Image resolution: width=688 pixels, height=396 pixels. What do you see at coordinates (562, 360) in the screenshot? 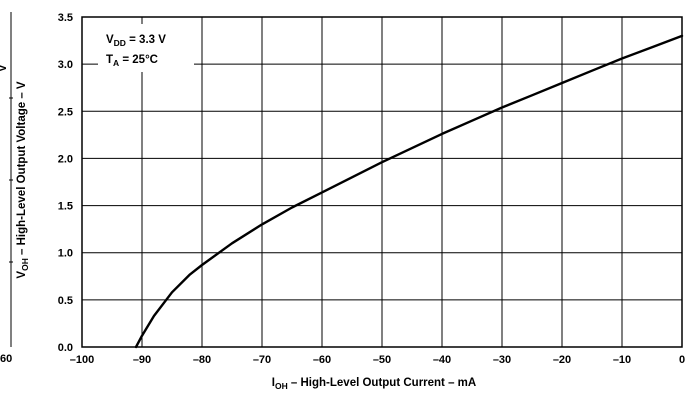
I see `x-tick-label: –20` at bounding box center [562, 360].